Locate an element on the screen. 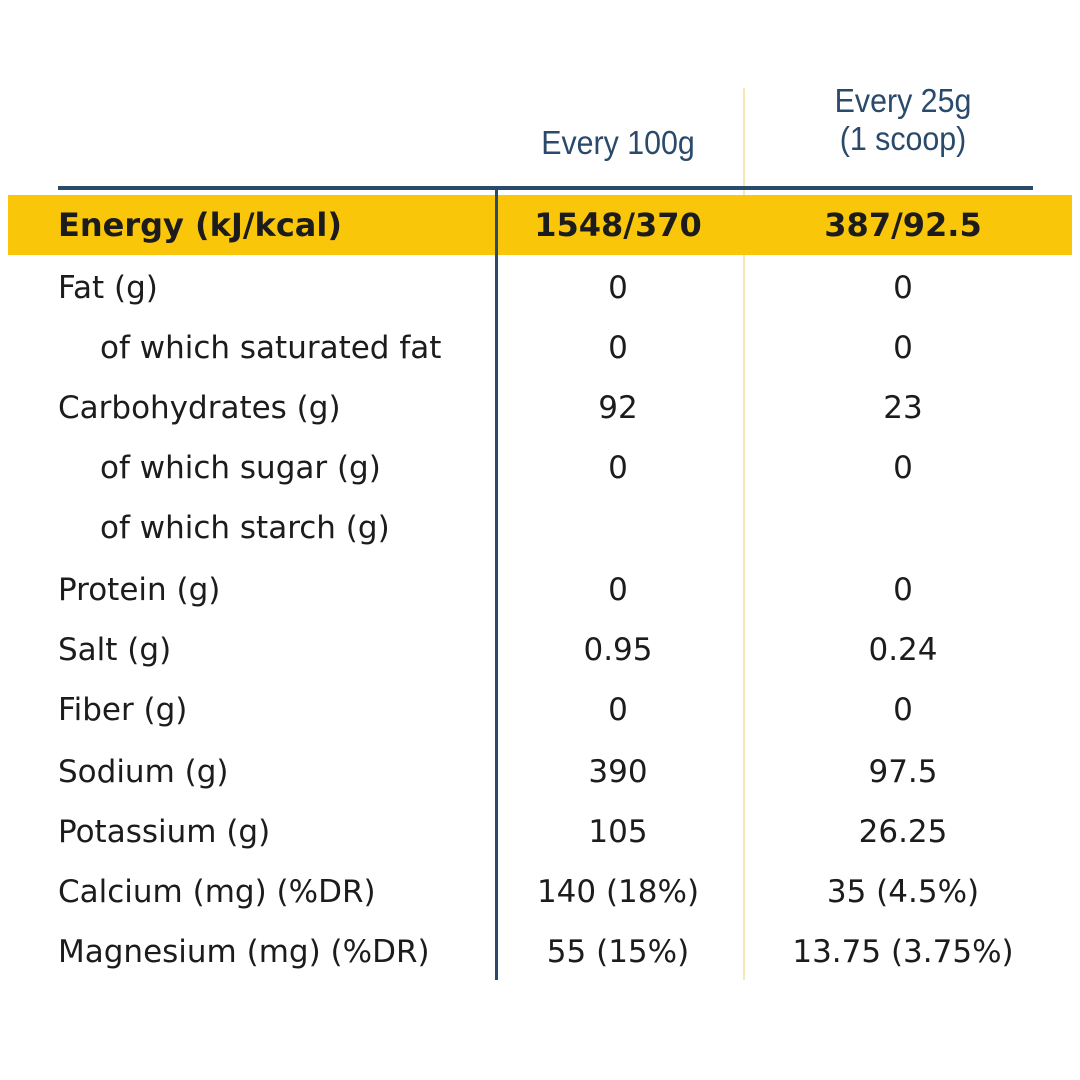 The width and height of the screenshot is (1080, 1080). header-rule is located at coordinates (545, 188).